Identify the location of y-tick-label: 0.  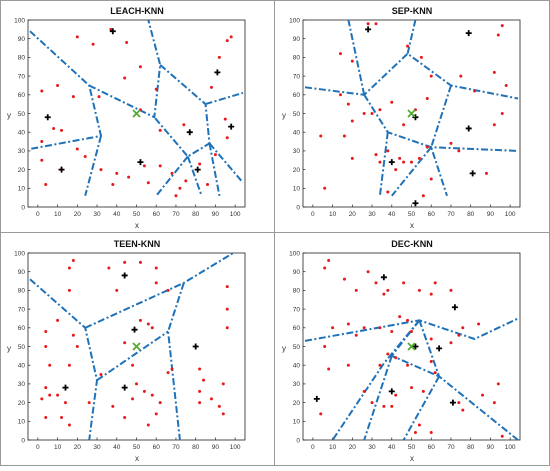
(298, 440).